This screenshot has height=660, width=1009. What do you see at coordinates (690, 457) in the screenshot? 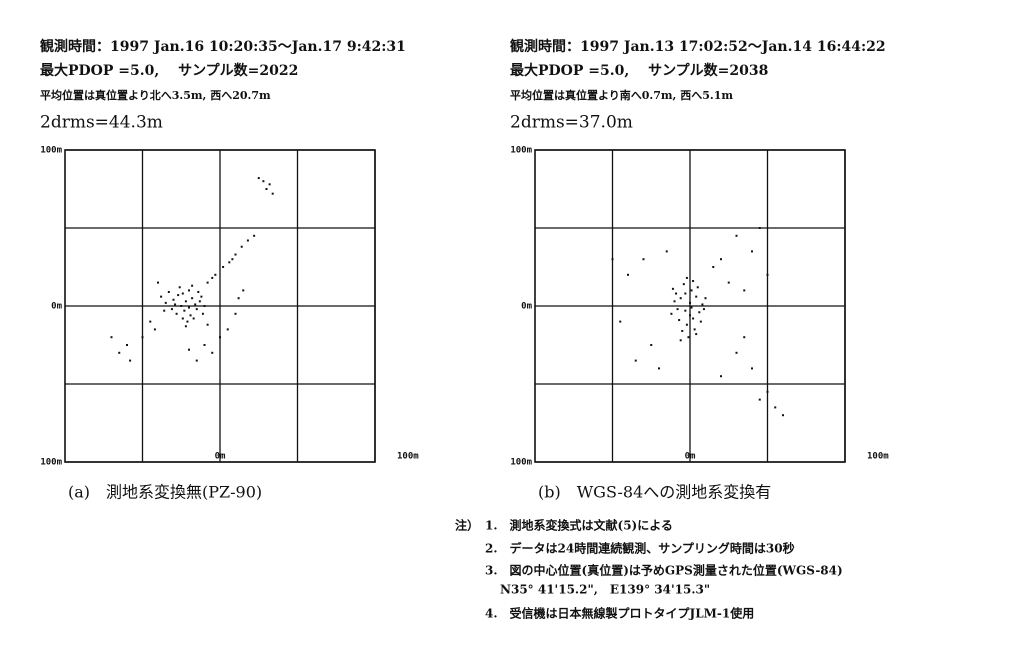
I see `x-tick-label: 0m` at bounding box center [690, 457].